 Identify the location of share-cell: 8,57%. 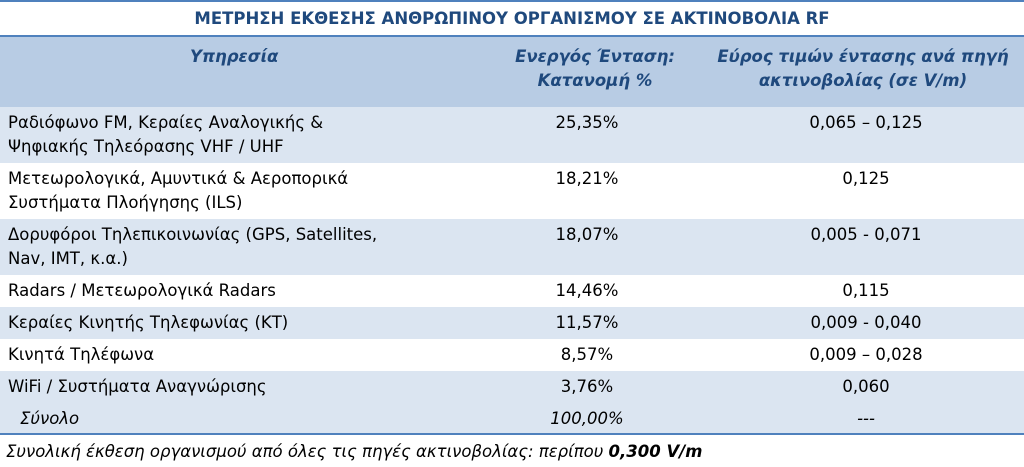
(595, 355).